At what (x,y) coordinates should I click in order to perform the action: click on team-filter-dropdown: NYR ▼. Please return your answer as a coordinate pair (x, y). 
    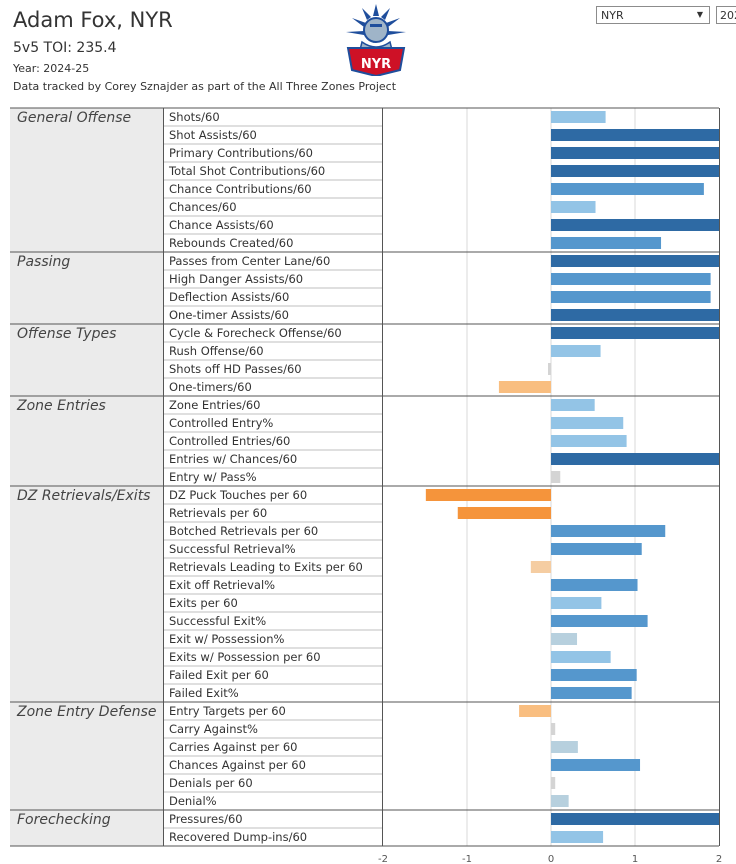
    Looking at the image, I should click on (653, 15).